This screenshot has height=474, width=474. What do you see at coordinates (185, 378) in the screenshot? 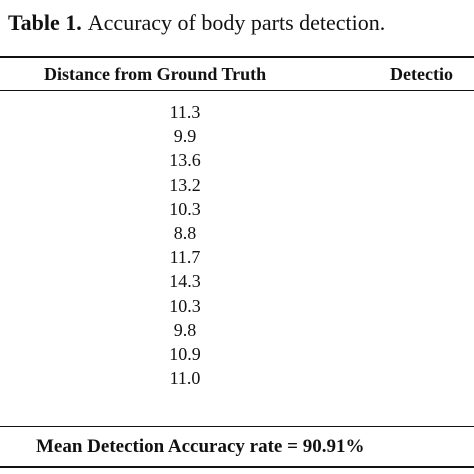
I see `table-row: 11.0` at bounding box center [185, 378].